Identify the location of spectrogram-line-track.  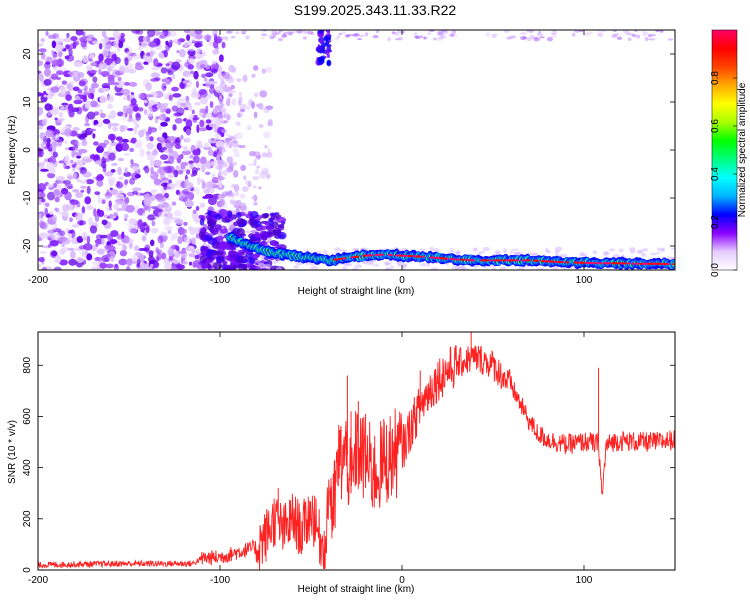
(450, 251).